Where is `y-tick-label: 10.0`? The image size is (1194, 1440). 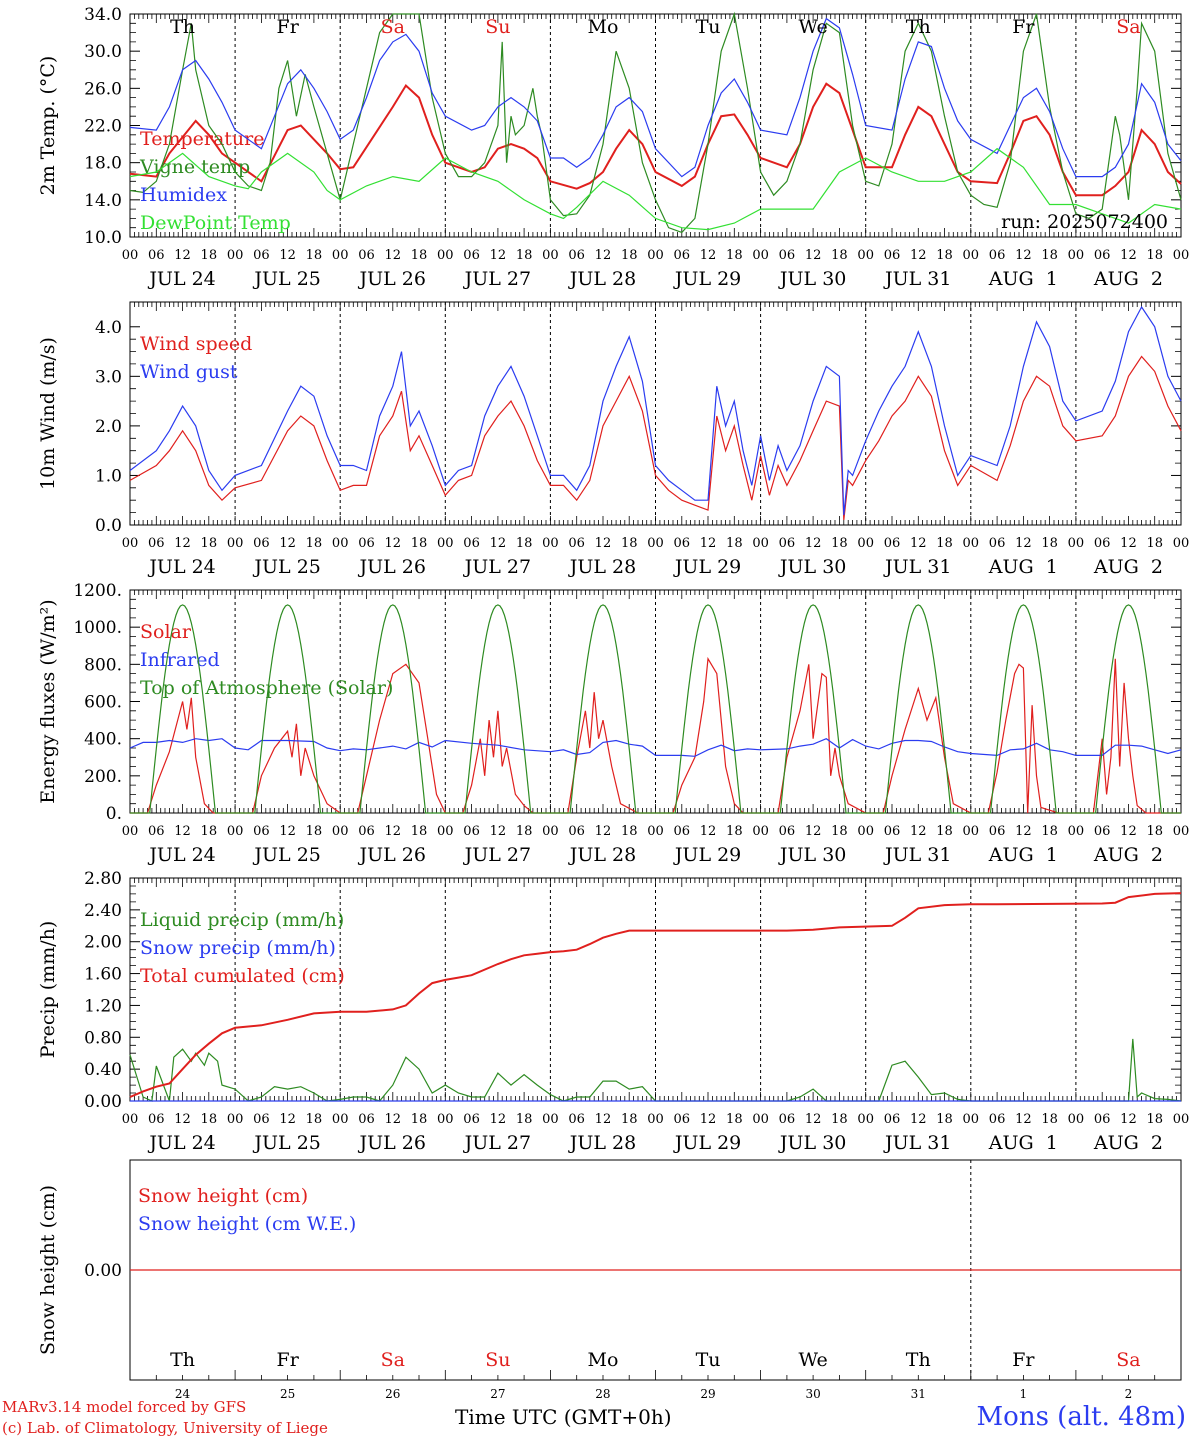 y-tick-label: 10.0 is located at coordinates (103, 238).